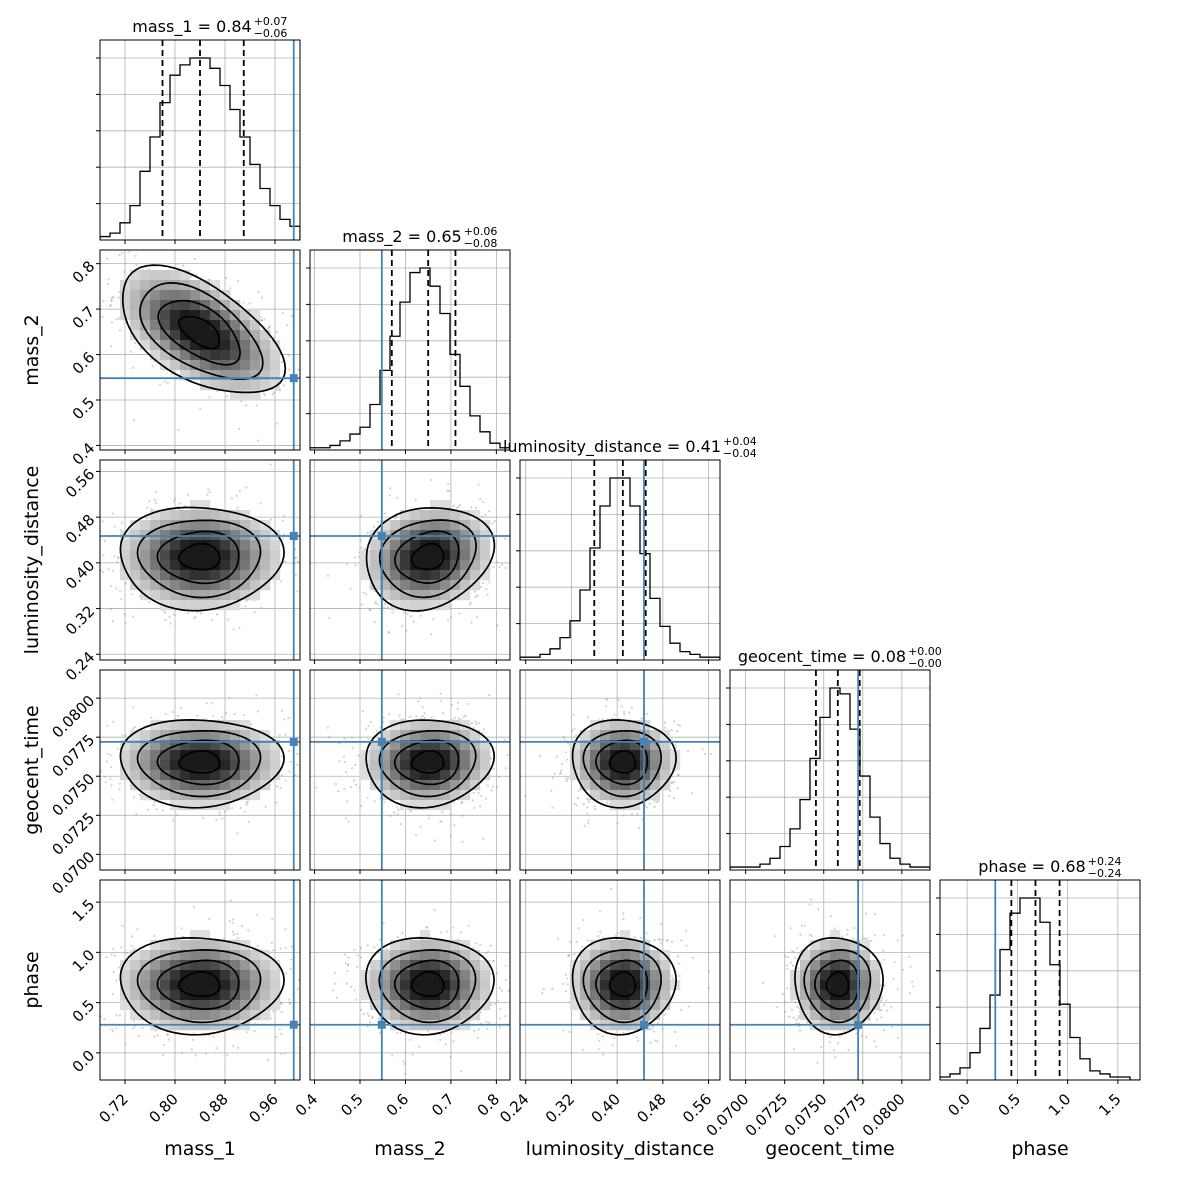 The image size is (1180, 1180). What do you see at coordinates (293, 536) in the screenshot?
I see `truth-marker` at bounding box center [293, 536].